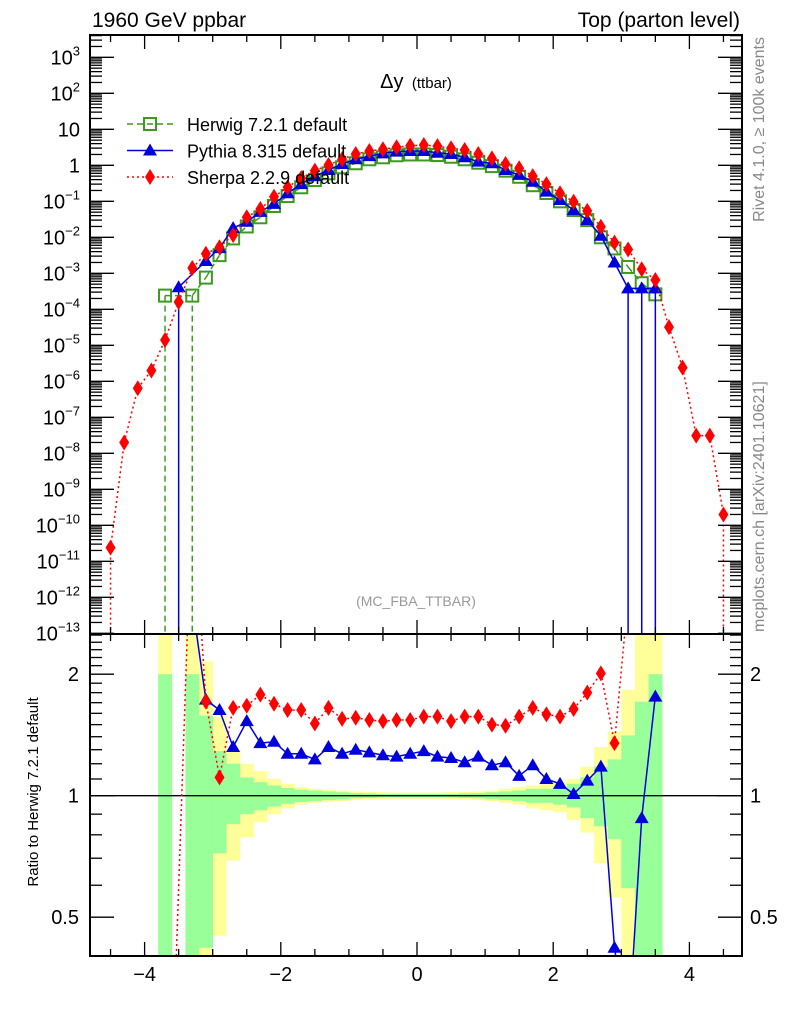 Image resolution: width=786 pixels, height=1024 pixels. What do you see at coordinates (65, 92) in the screenshot?
I see `y-tick-label: 10²` at bounding box center [65, 92].